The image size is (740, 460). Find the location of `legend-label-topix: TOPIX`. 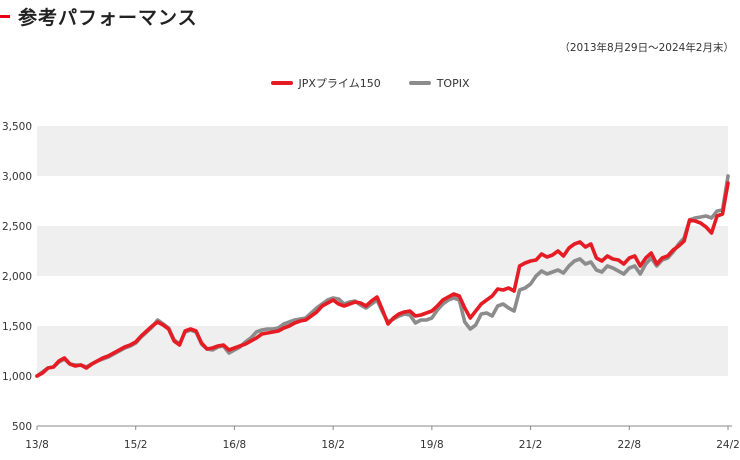

legend-label-topix: TOPIX is located at coordinates (453, 83).